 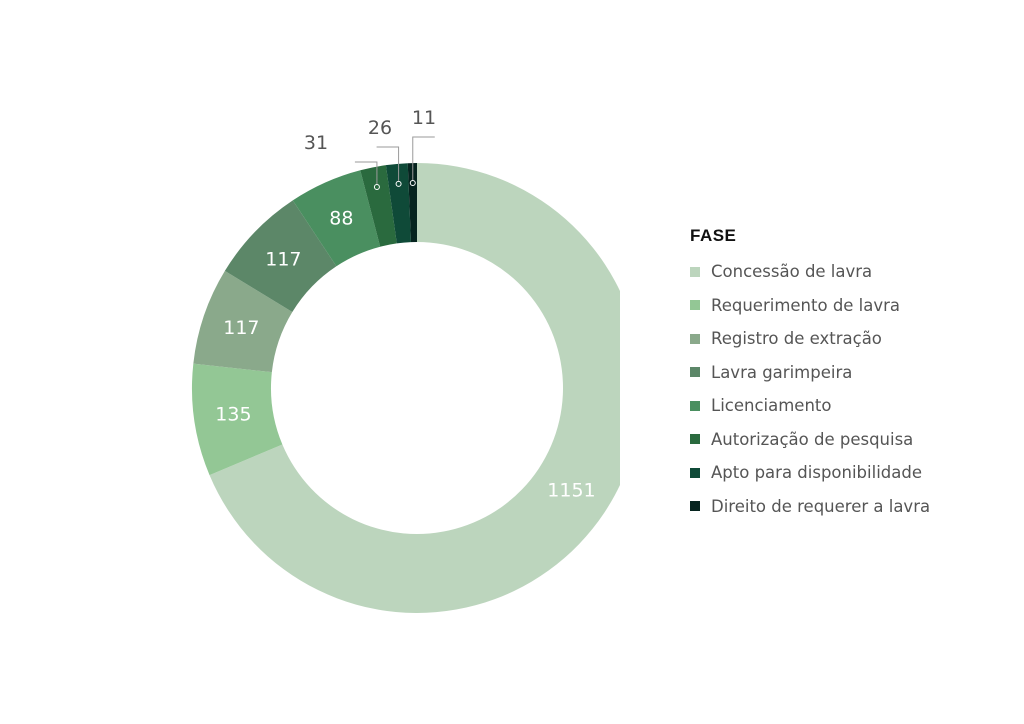 I want to click on legend-label: Licenciamento, so click(x=771, y=406).